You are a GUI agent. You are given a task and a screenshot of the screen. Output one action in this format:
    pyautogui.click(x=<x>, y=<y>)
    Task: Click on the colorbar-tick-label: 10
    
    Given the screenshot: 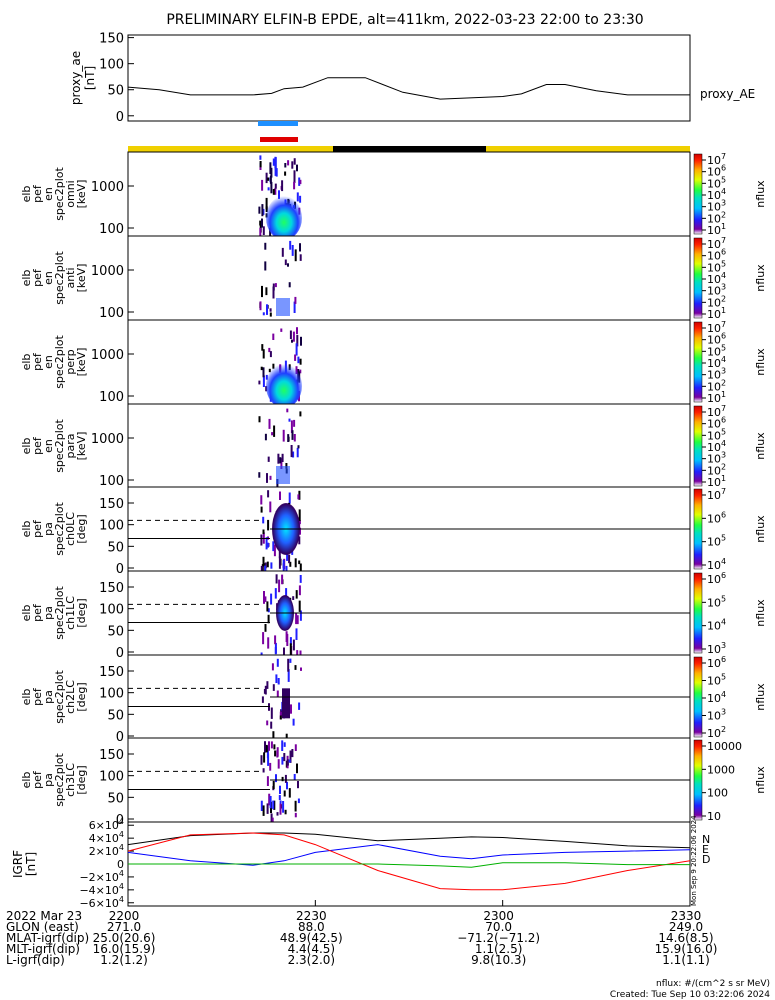 What is the action you would take?
    pyautogui.click(x=714, y=816)
    